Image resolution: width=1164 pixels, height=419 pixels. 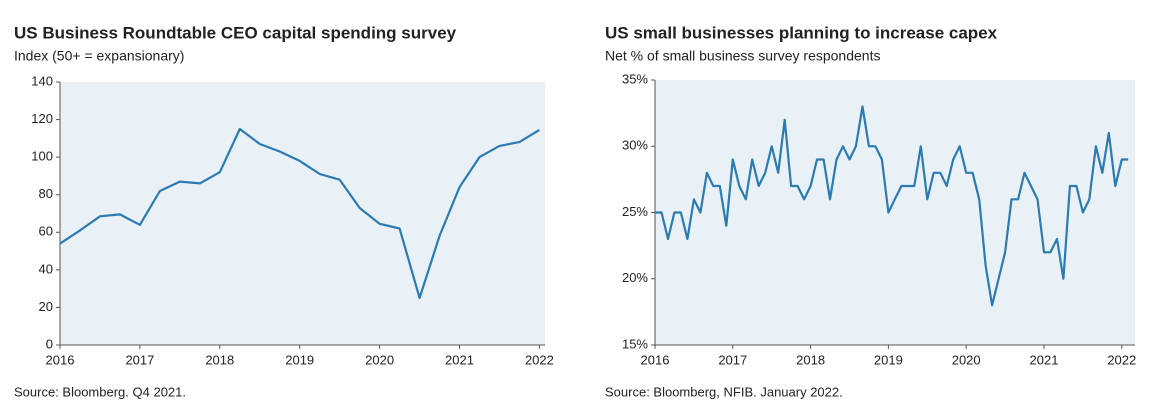 What do you see at coordinates (635, 277) in the screenshot?
I see `y-tick-label: 20%` at bounding box center [635, 277].